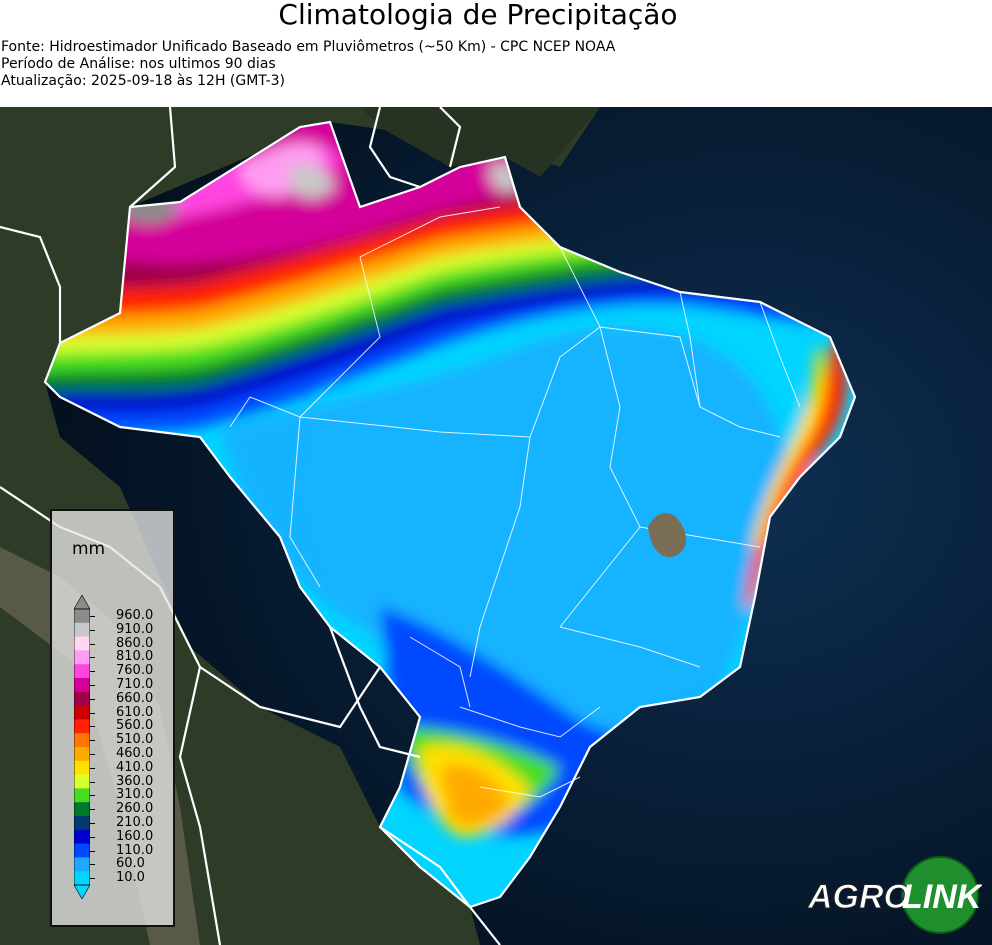  I want to click on highland-feature, so click(667, 535).